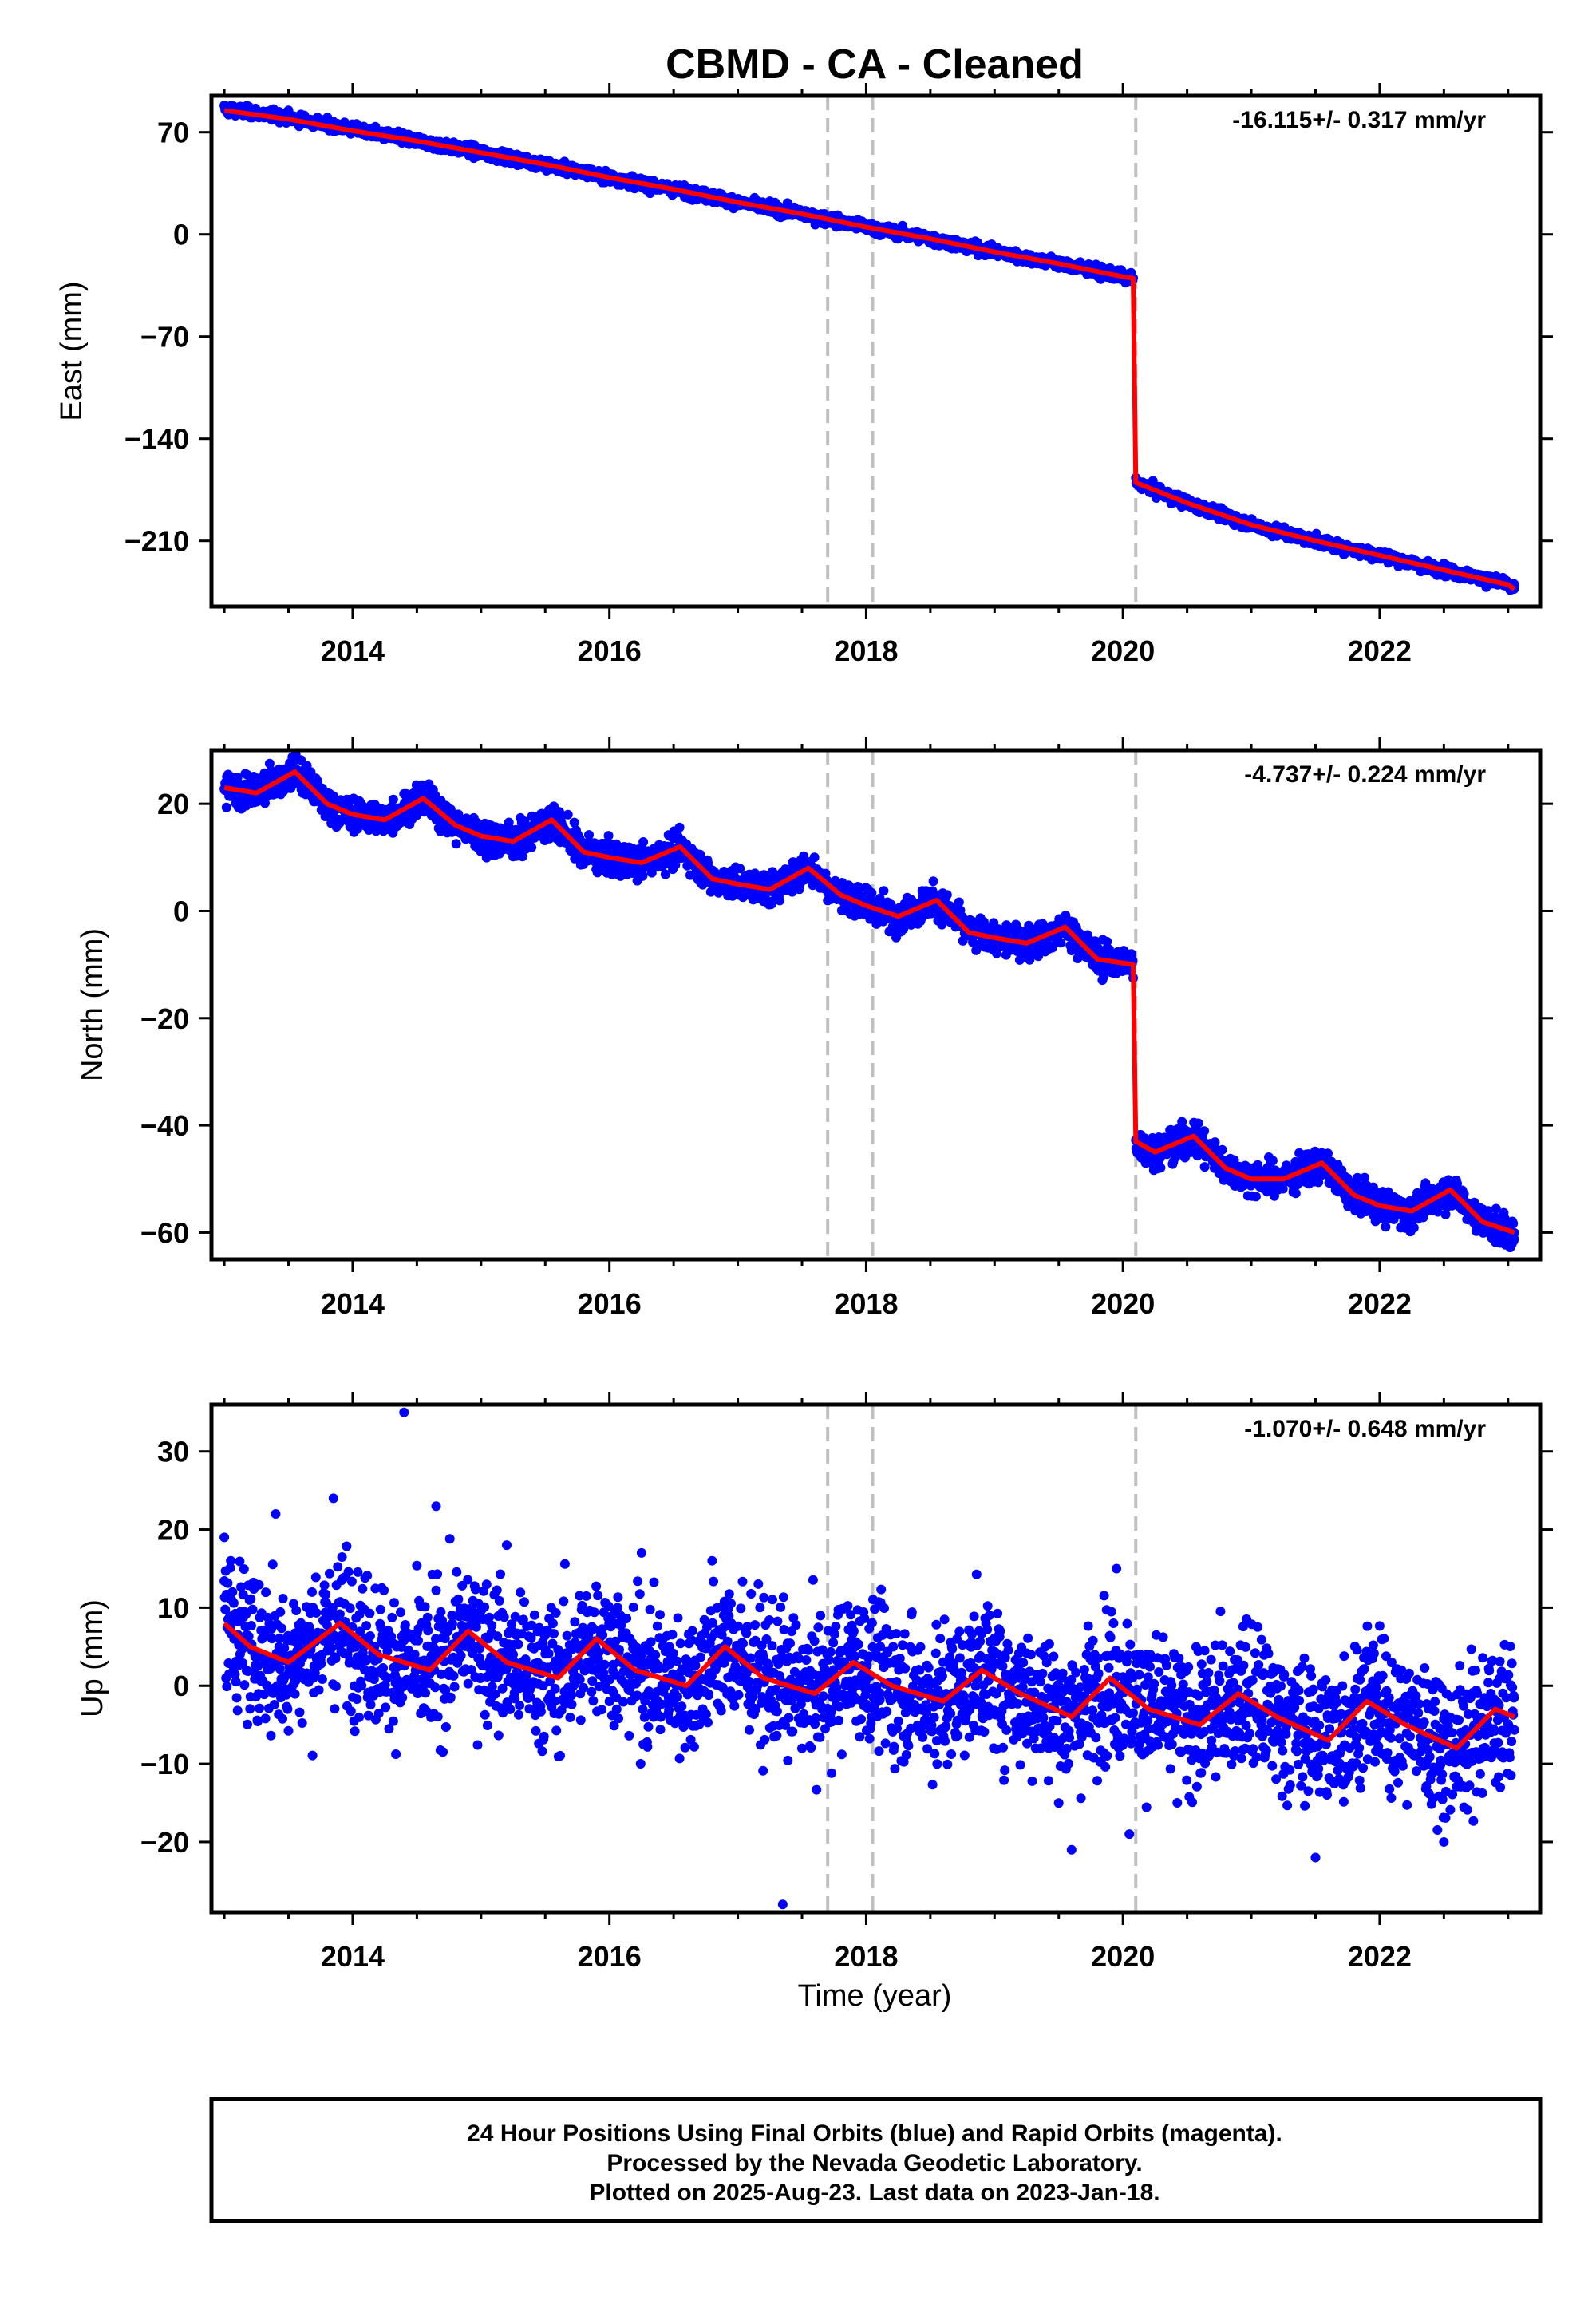 The image size is (1596, 2316). What do you see at coordinates (164, 337) in the screenshot?
I see `y-tick-label: −70` at bounding box center [164, 337].